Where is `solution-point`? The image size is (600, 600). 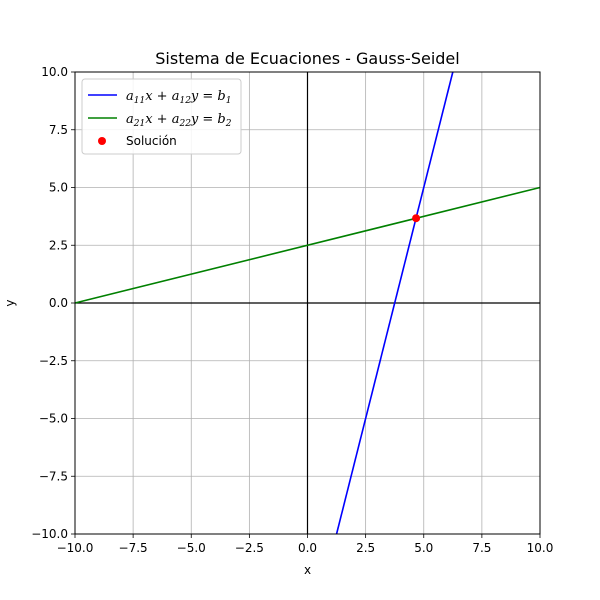
solution-point is located at coordinates (416, 218).